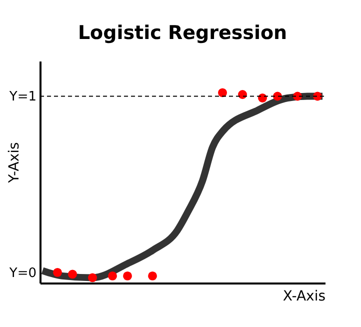 This screenshot has width=361, height=327. What do you see at coordinates (22, 97) in the screenshot?
I see `y-tick-label: Y=1` at bounding box center [22, 97].